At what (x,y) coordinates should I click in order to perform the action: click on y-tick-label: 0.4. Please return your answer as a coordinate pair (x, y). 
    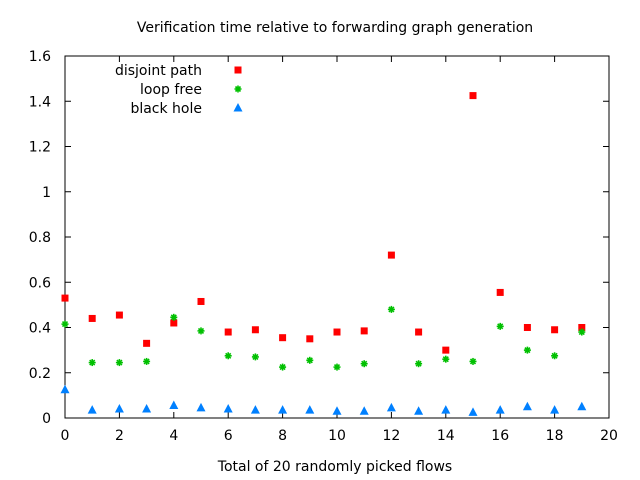
    Looking at the image, I should click on (40, 329).